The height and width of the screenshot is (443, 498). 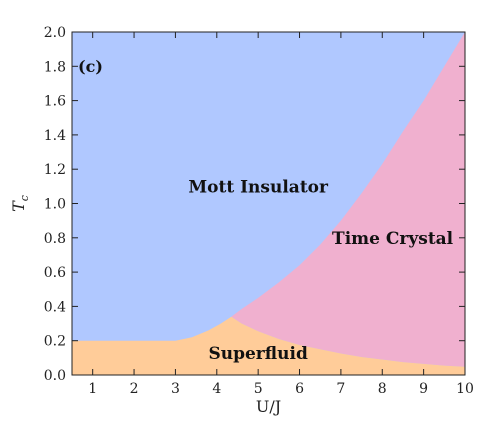 I want to click on y-tick-label: 1.0, so click(x=55, y=205).